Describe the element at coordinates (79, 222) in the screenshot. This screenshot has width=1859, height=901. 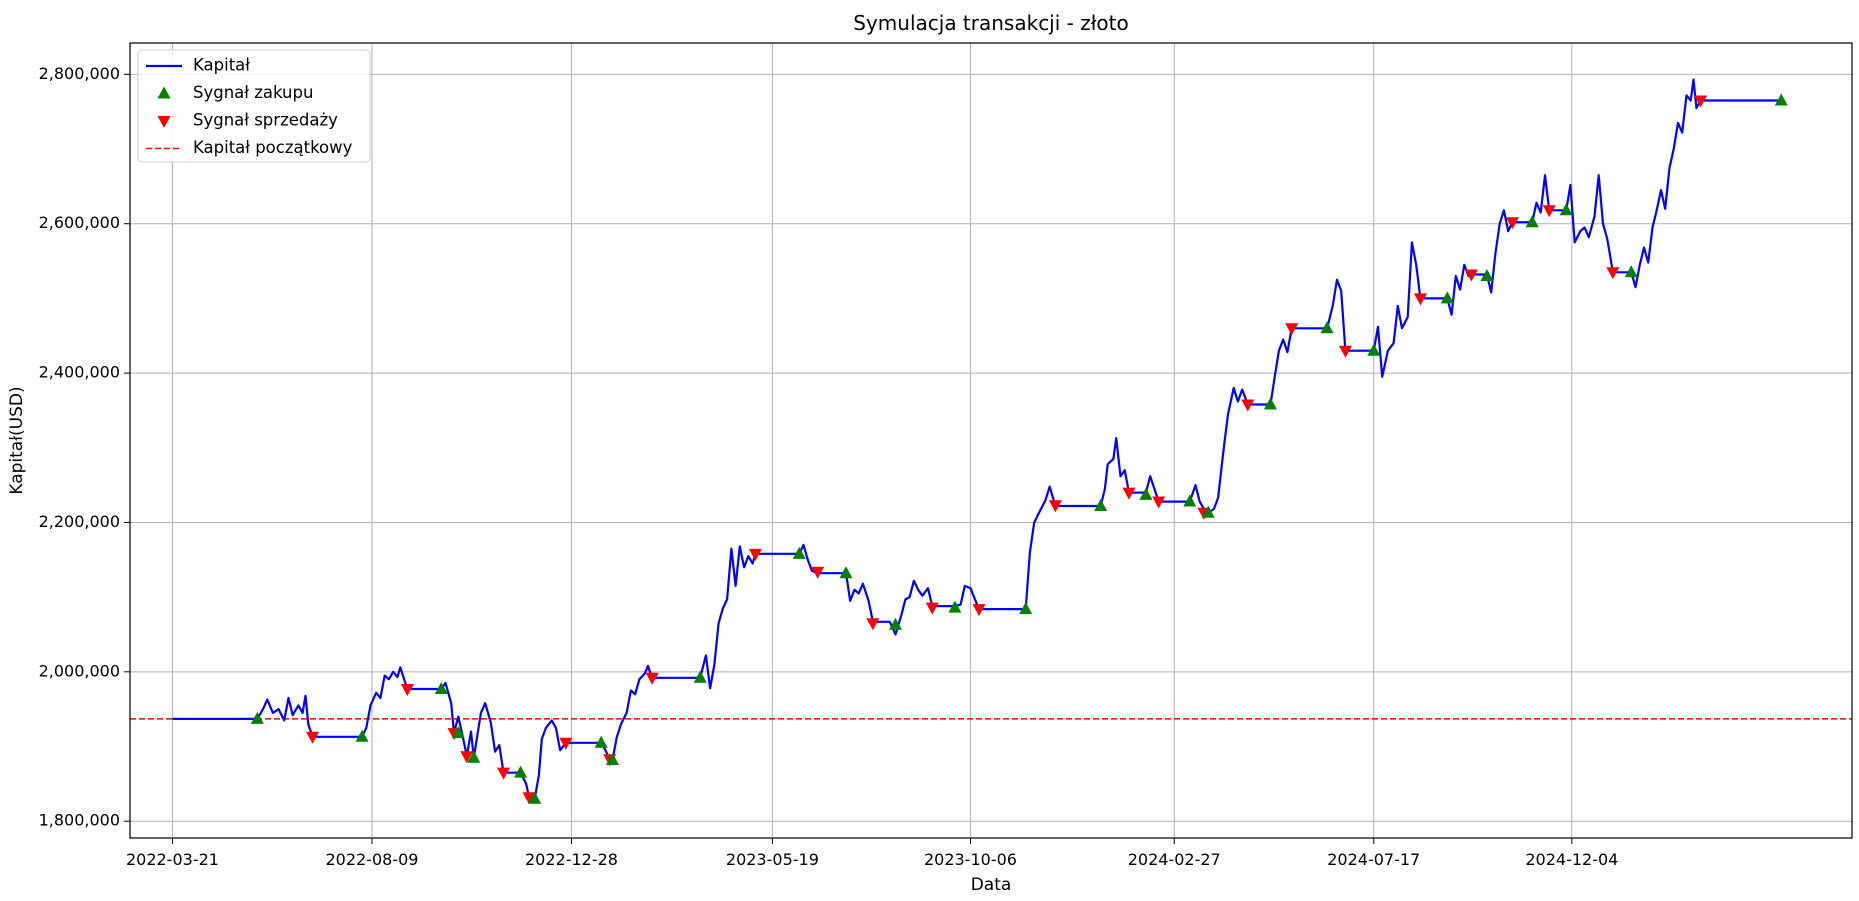
I see `y-tick-label: 2,600,000` at that location.